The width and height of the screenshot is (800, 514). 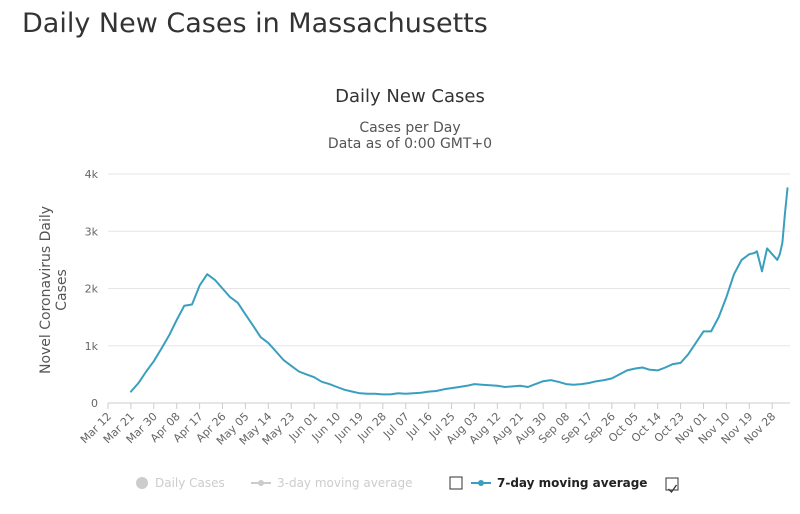 I want to click on y-tick-label: 0, so click(x=94, y=403).